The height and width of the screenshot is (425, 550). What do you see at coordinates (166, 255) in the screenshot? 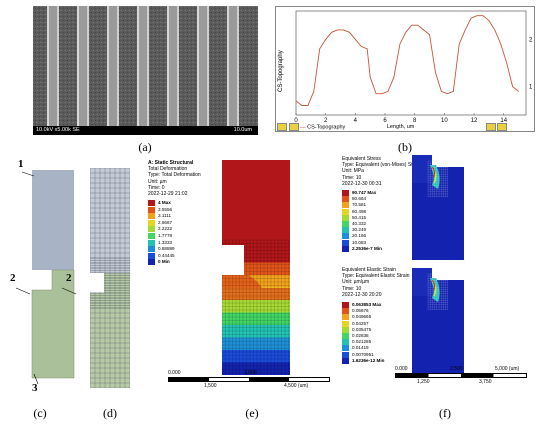
I see `legend-value: 0.44445` at bounding box center [166, 255].